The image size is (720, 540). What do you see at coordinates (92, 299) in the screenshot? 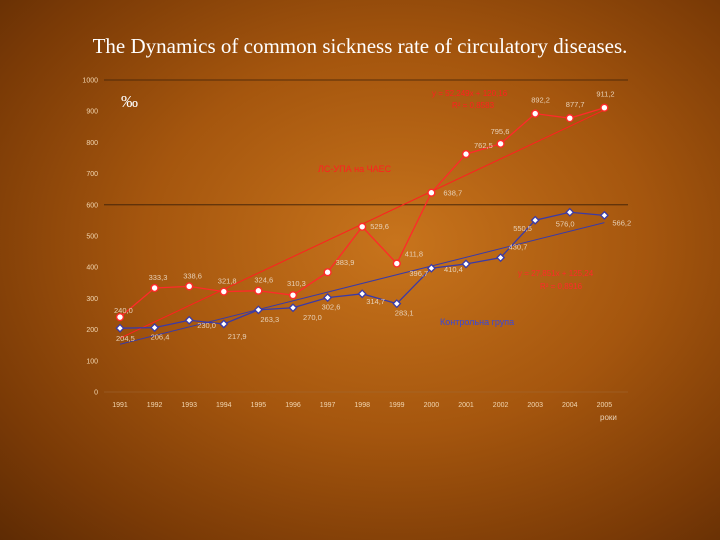
I see `y-tick-label: 300` at bounding box center [92, 299].